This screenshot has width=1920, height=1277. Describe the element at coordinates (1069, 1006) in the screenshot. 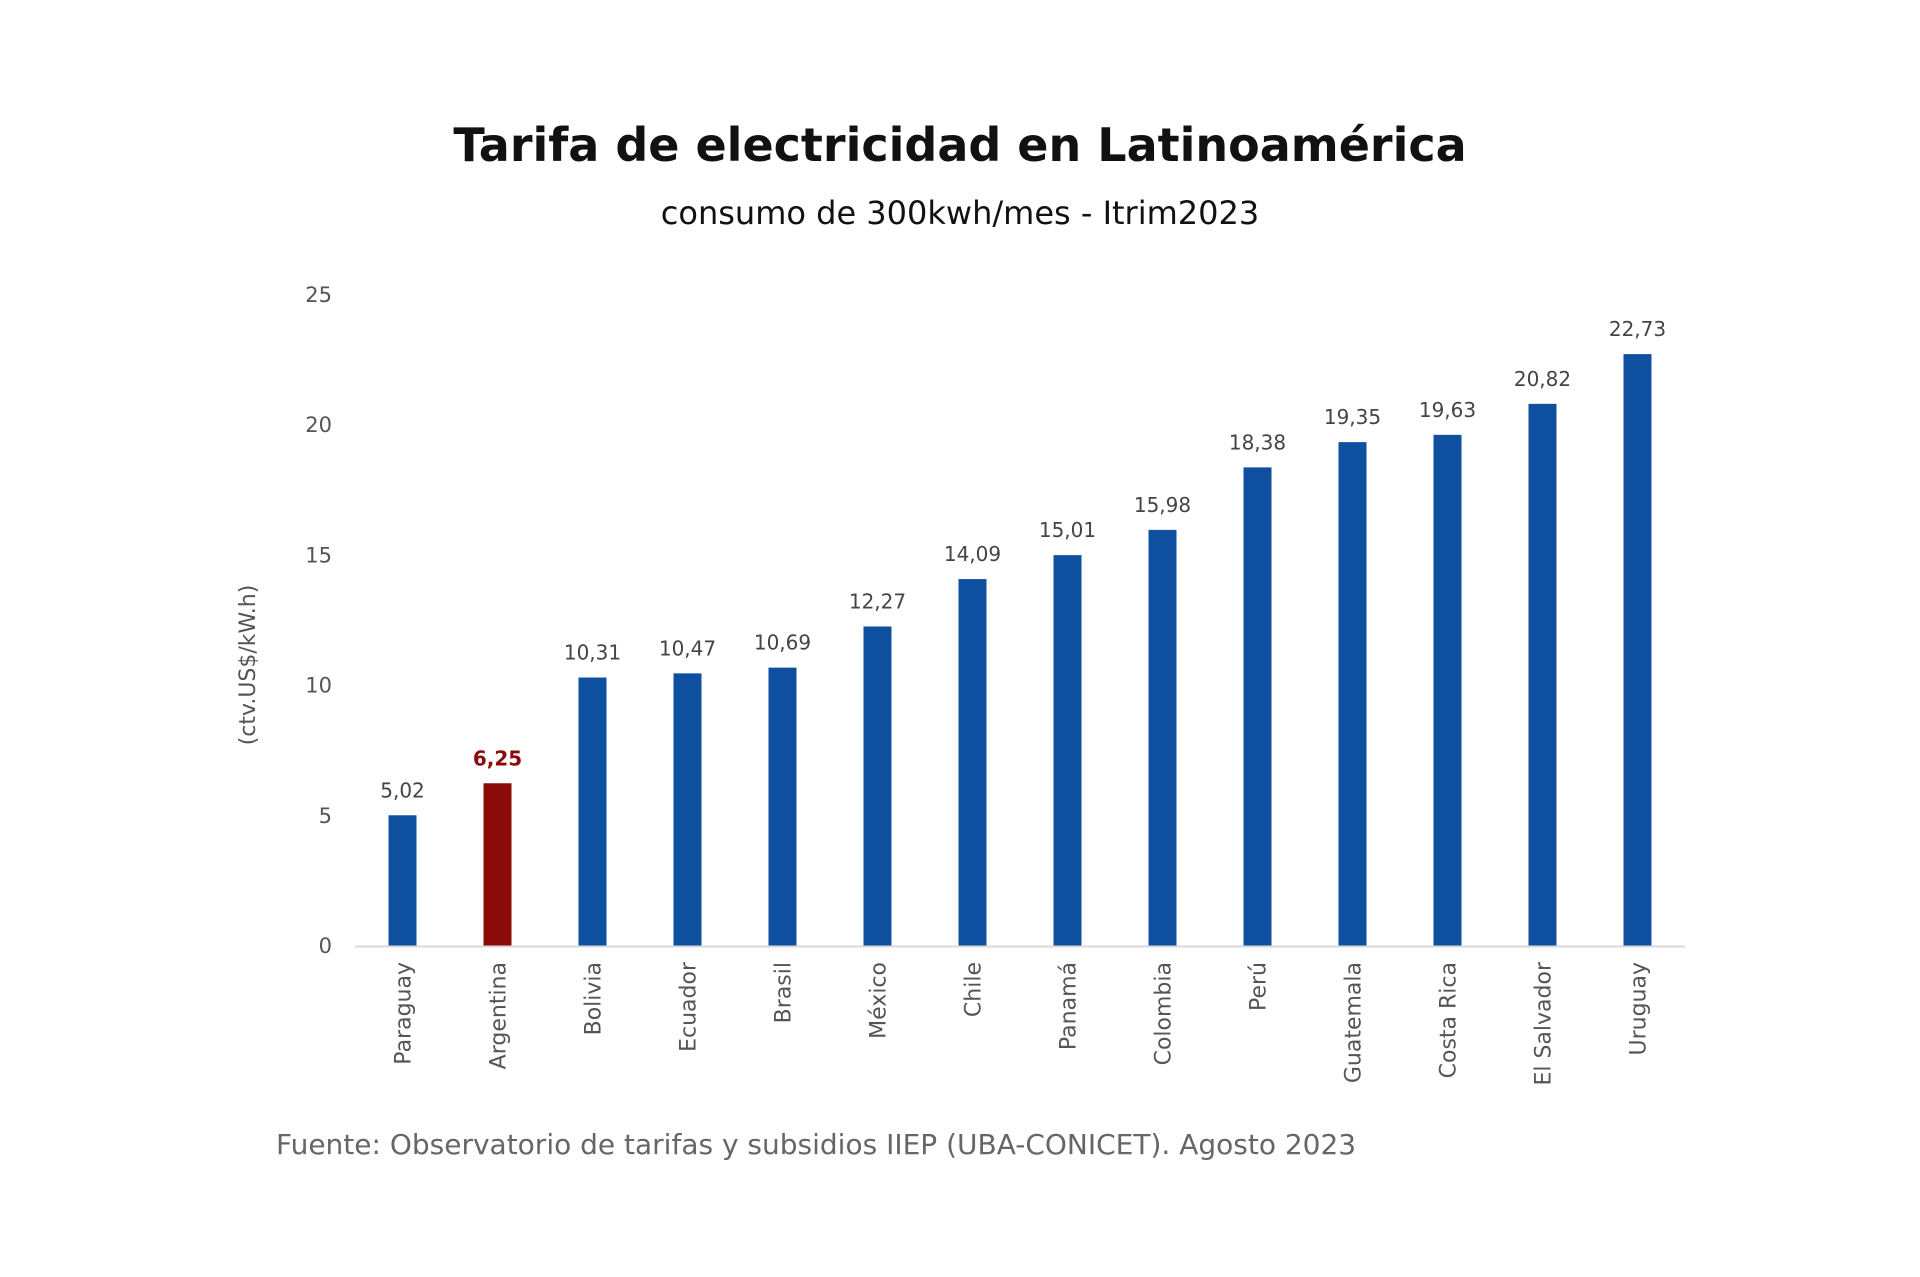

I see `category-label: Panamá` at that location.